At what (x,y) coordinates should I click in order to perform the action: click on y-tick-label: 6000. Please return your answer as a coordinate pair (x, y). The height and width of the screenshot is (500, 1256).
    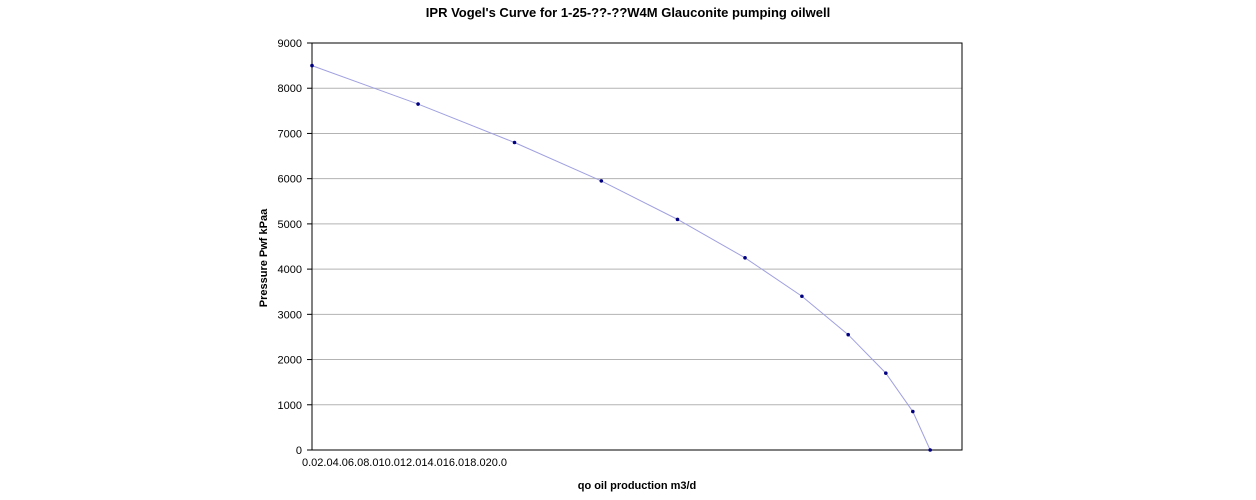
    Looking at the image, I should click on (290, 180).